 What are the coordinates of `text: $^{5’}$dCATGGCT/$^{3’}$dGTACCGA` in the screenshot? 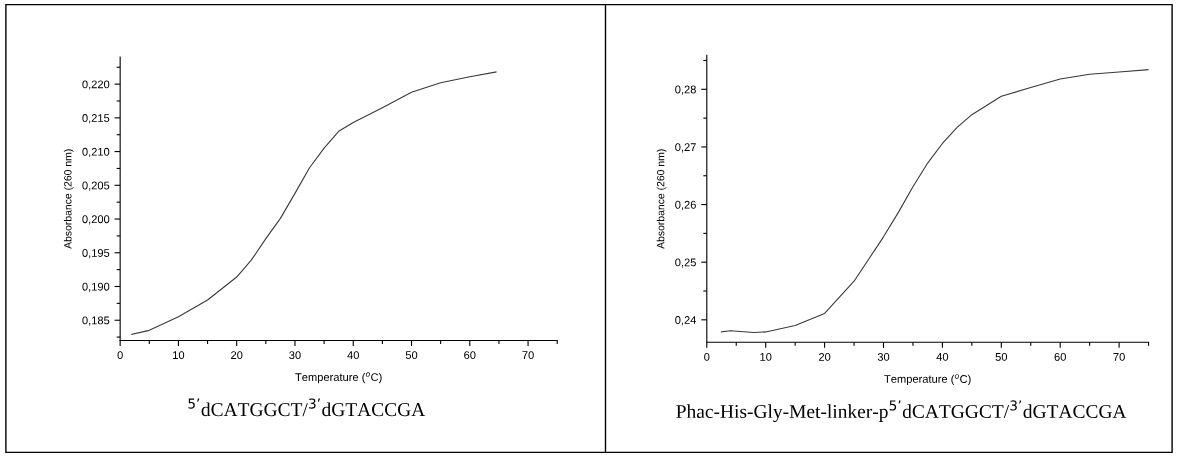 It's located at (307, 407).